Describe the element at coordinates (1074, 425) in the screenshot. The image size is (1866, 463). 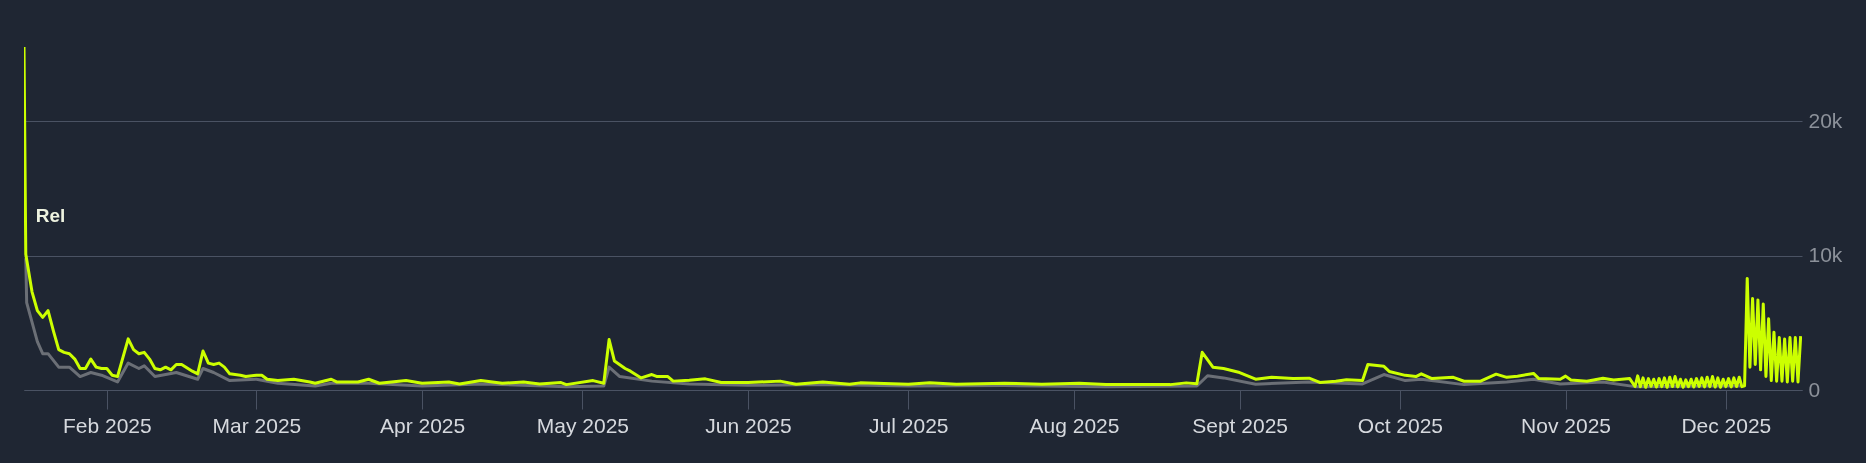
I see `x-tick-label: Aug 2025` at that location.